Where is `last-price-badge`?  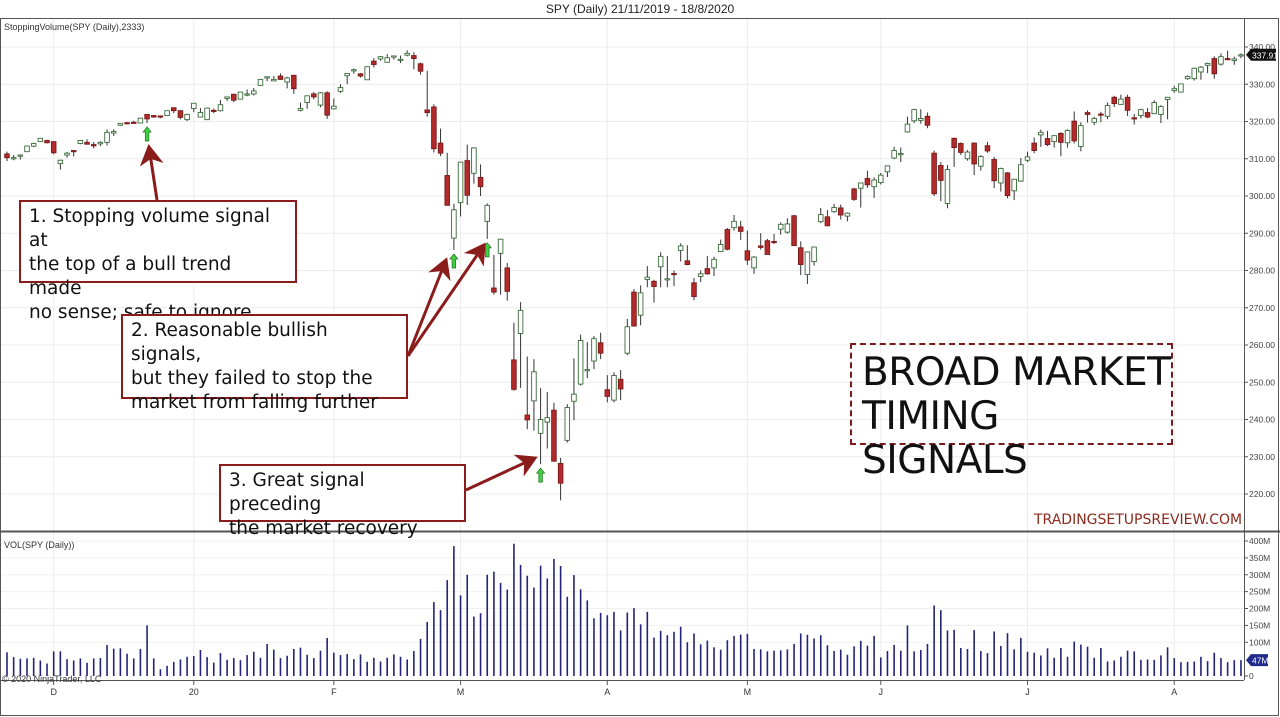
last-price-badge is located at coordinates (1261, 54).